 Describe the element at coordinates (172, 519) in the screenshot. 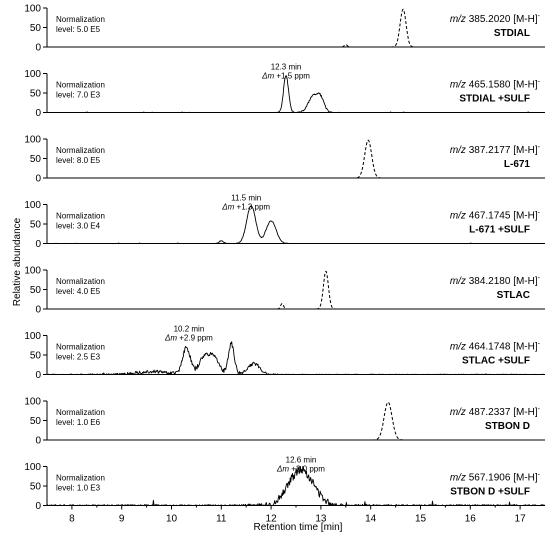

I see `x-tick-label: 10` at that location.